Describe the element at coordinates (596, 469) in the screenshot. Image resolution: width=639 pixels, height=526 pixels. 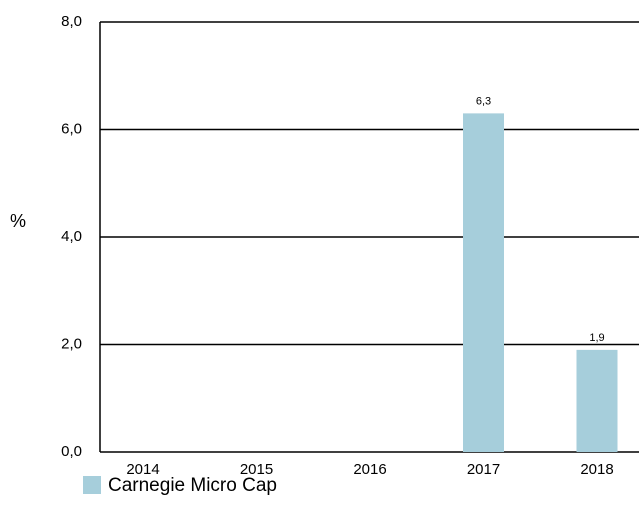
I see `x-tick-label: 2018` at that location.